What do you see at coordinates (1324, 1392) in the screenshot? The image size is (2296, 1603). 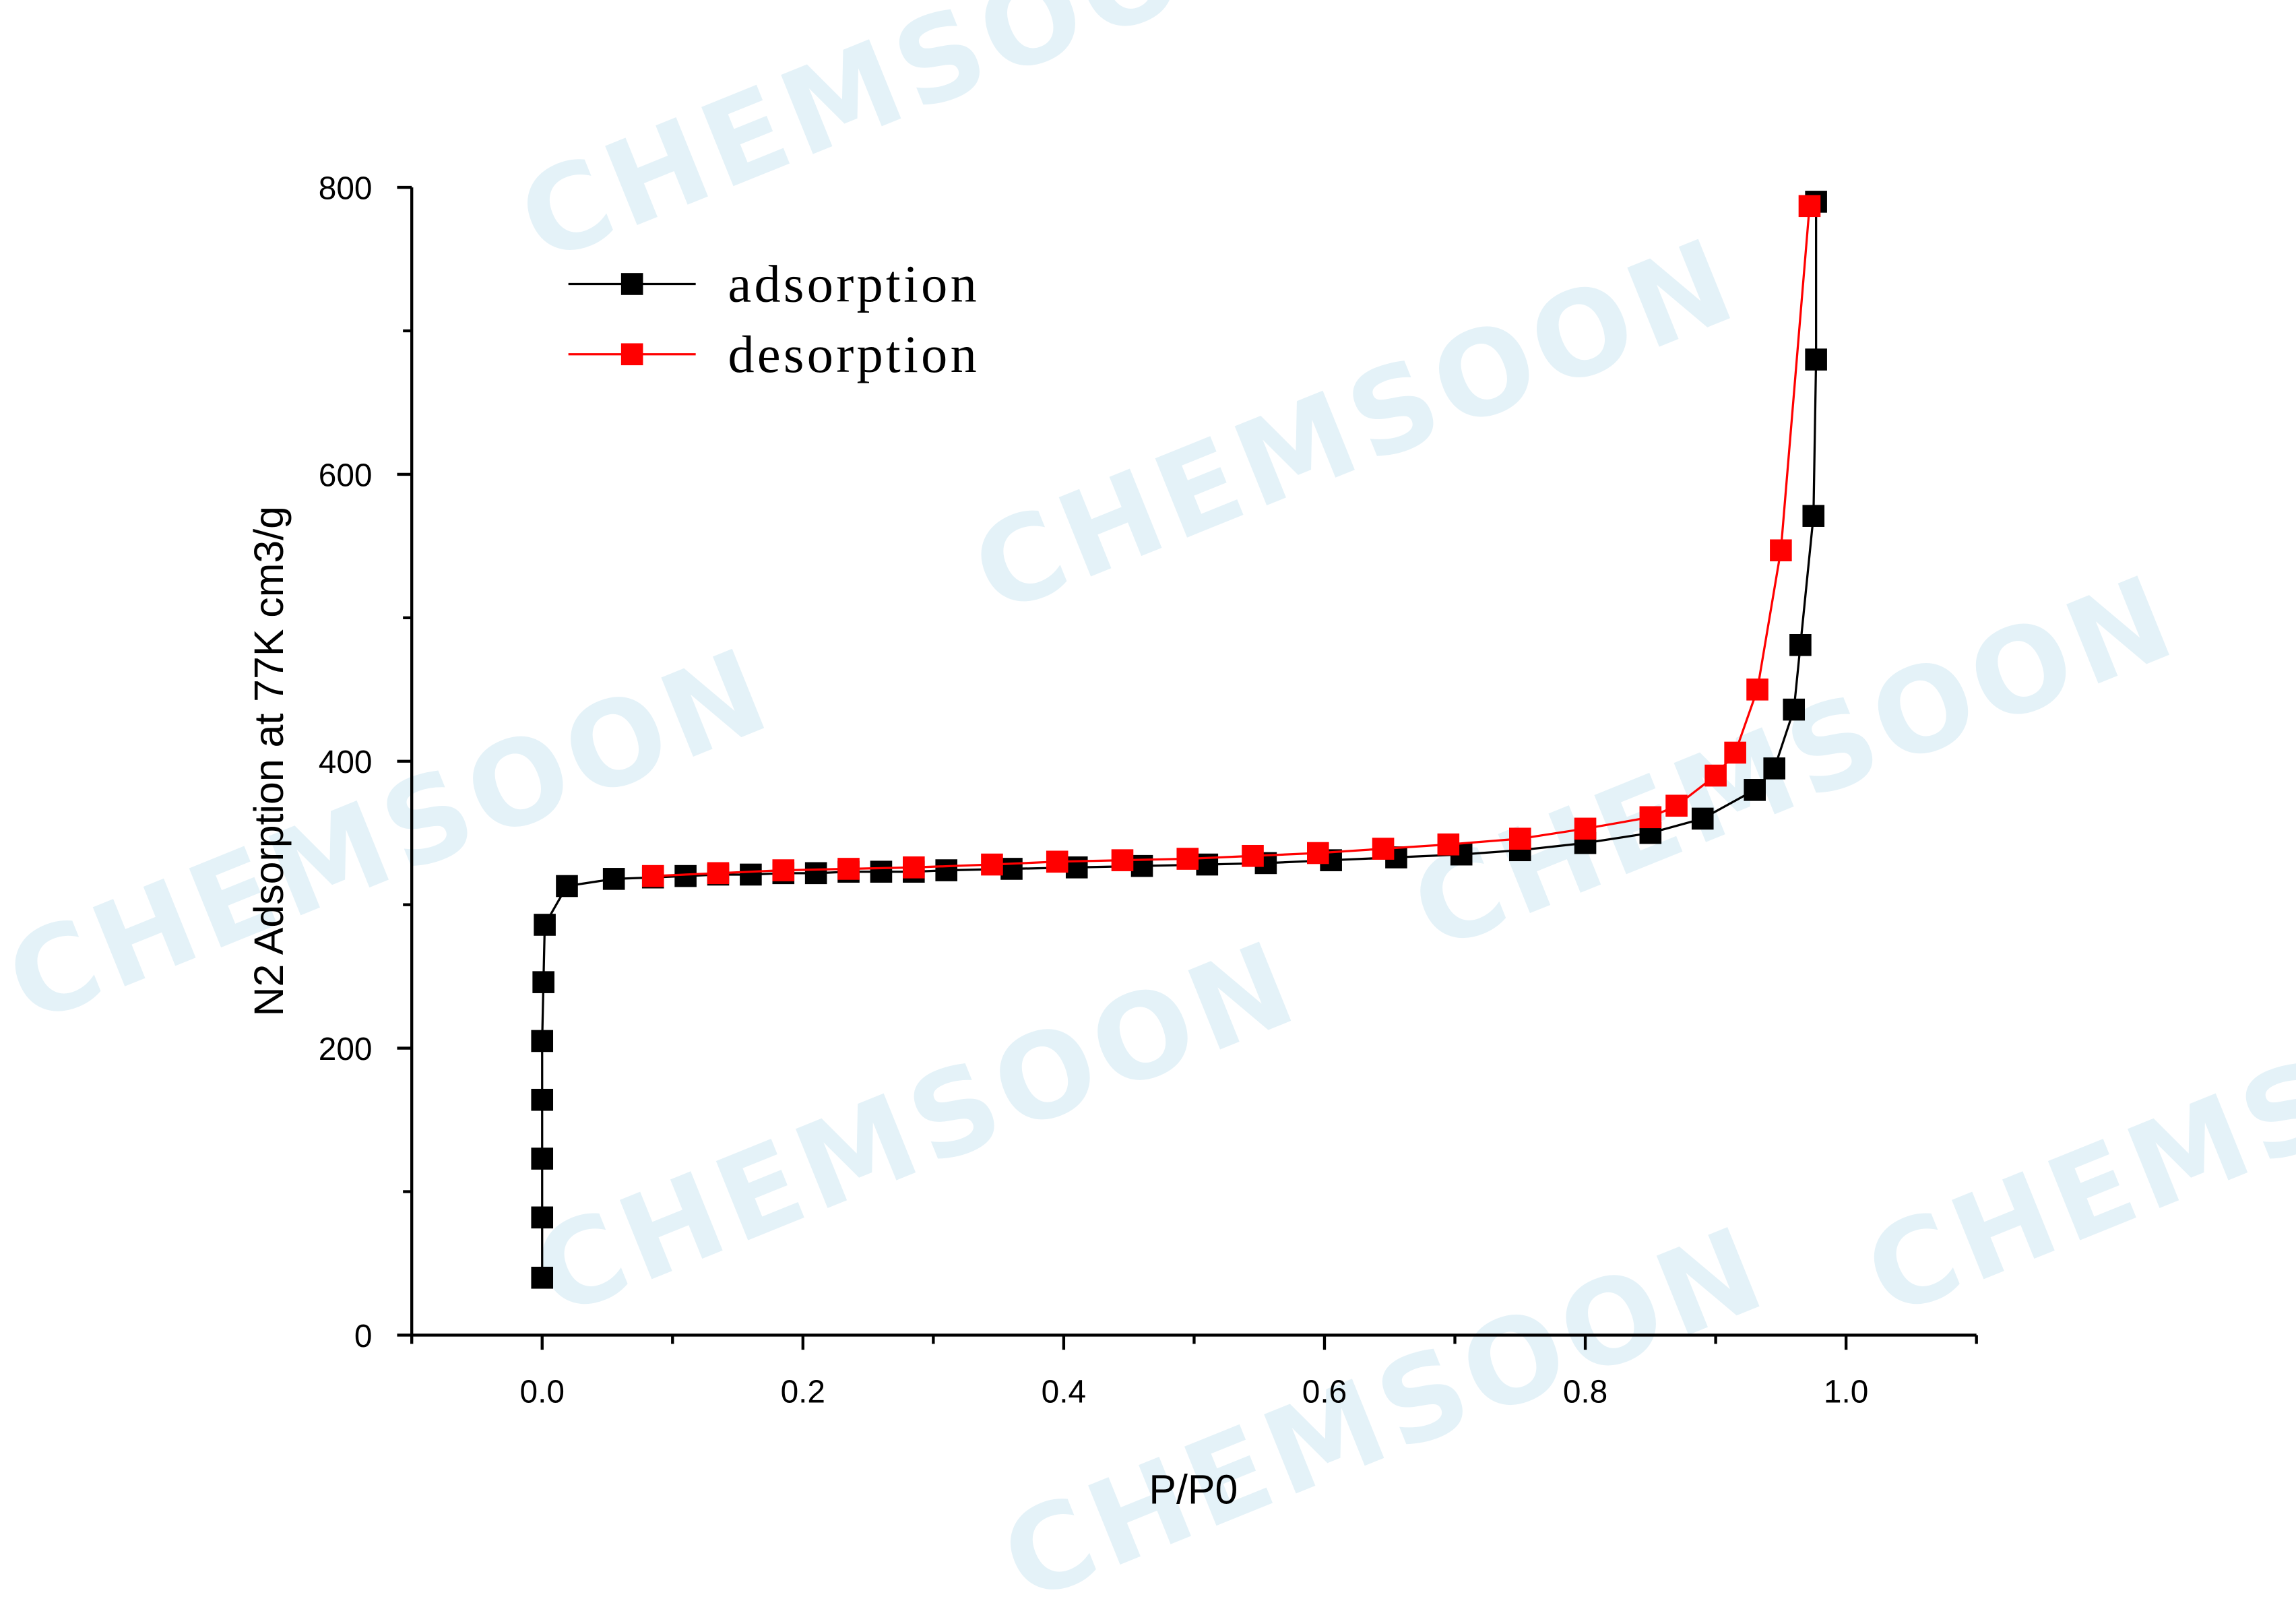 I see `x-tick-label: 0.6` at bounding box center [1324, 1392].